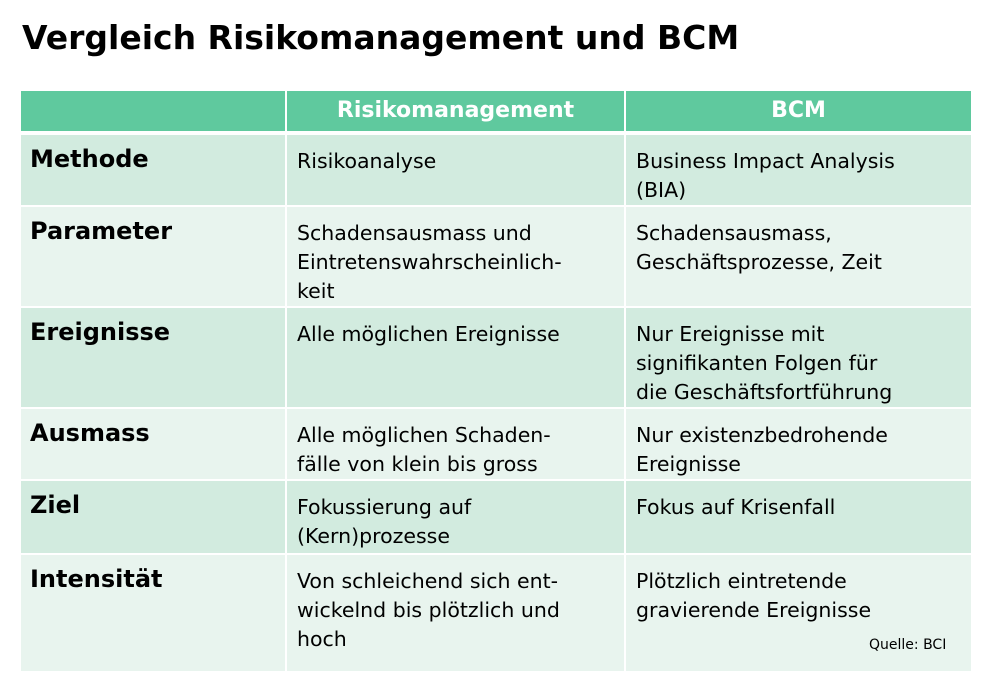 The height and width of the screenshot is (687, 993). Describe the element at coordinates (754, 610) in the screenshot. I see `cell-line: gravierende Ereignisse` at that location.